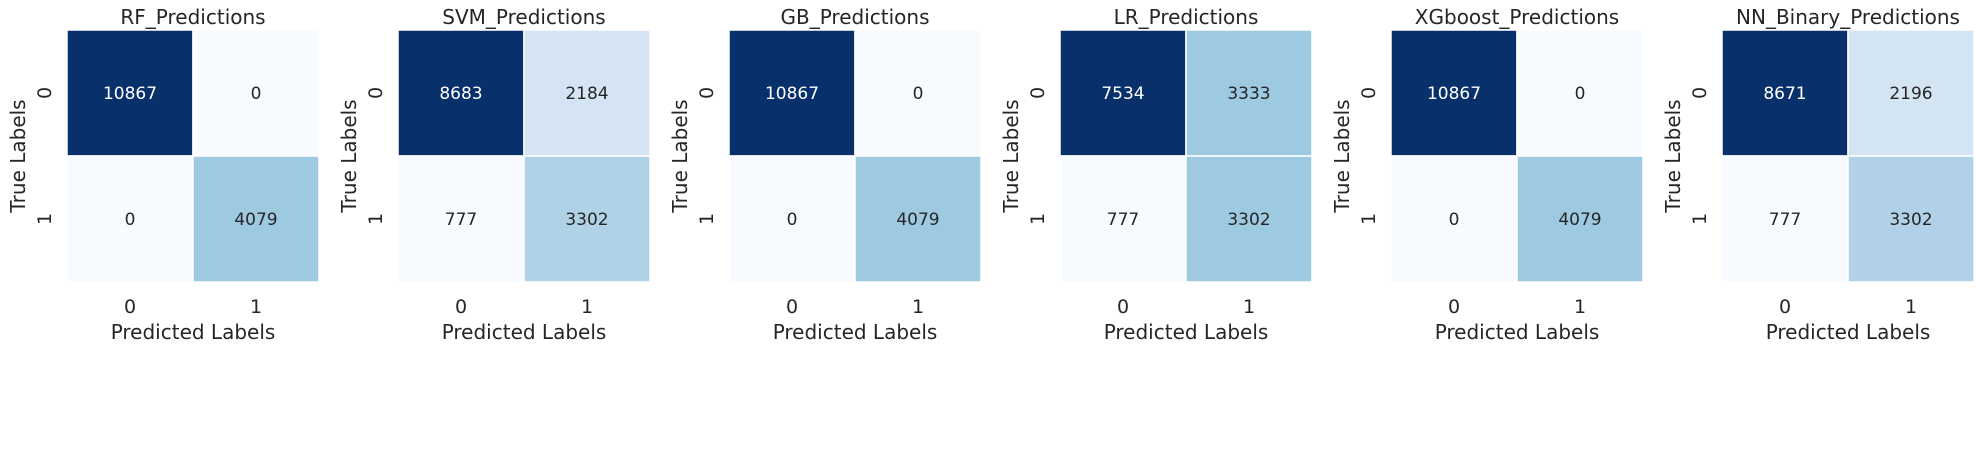 The height and width of the screenshot is (476, 1976). I want to click on cell-value-label: 3333, so click(1248, 94).